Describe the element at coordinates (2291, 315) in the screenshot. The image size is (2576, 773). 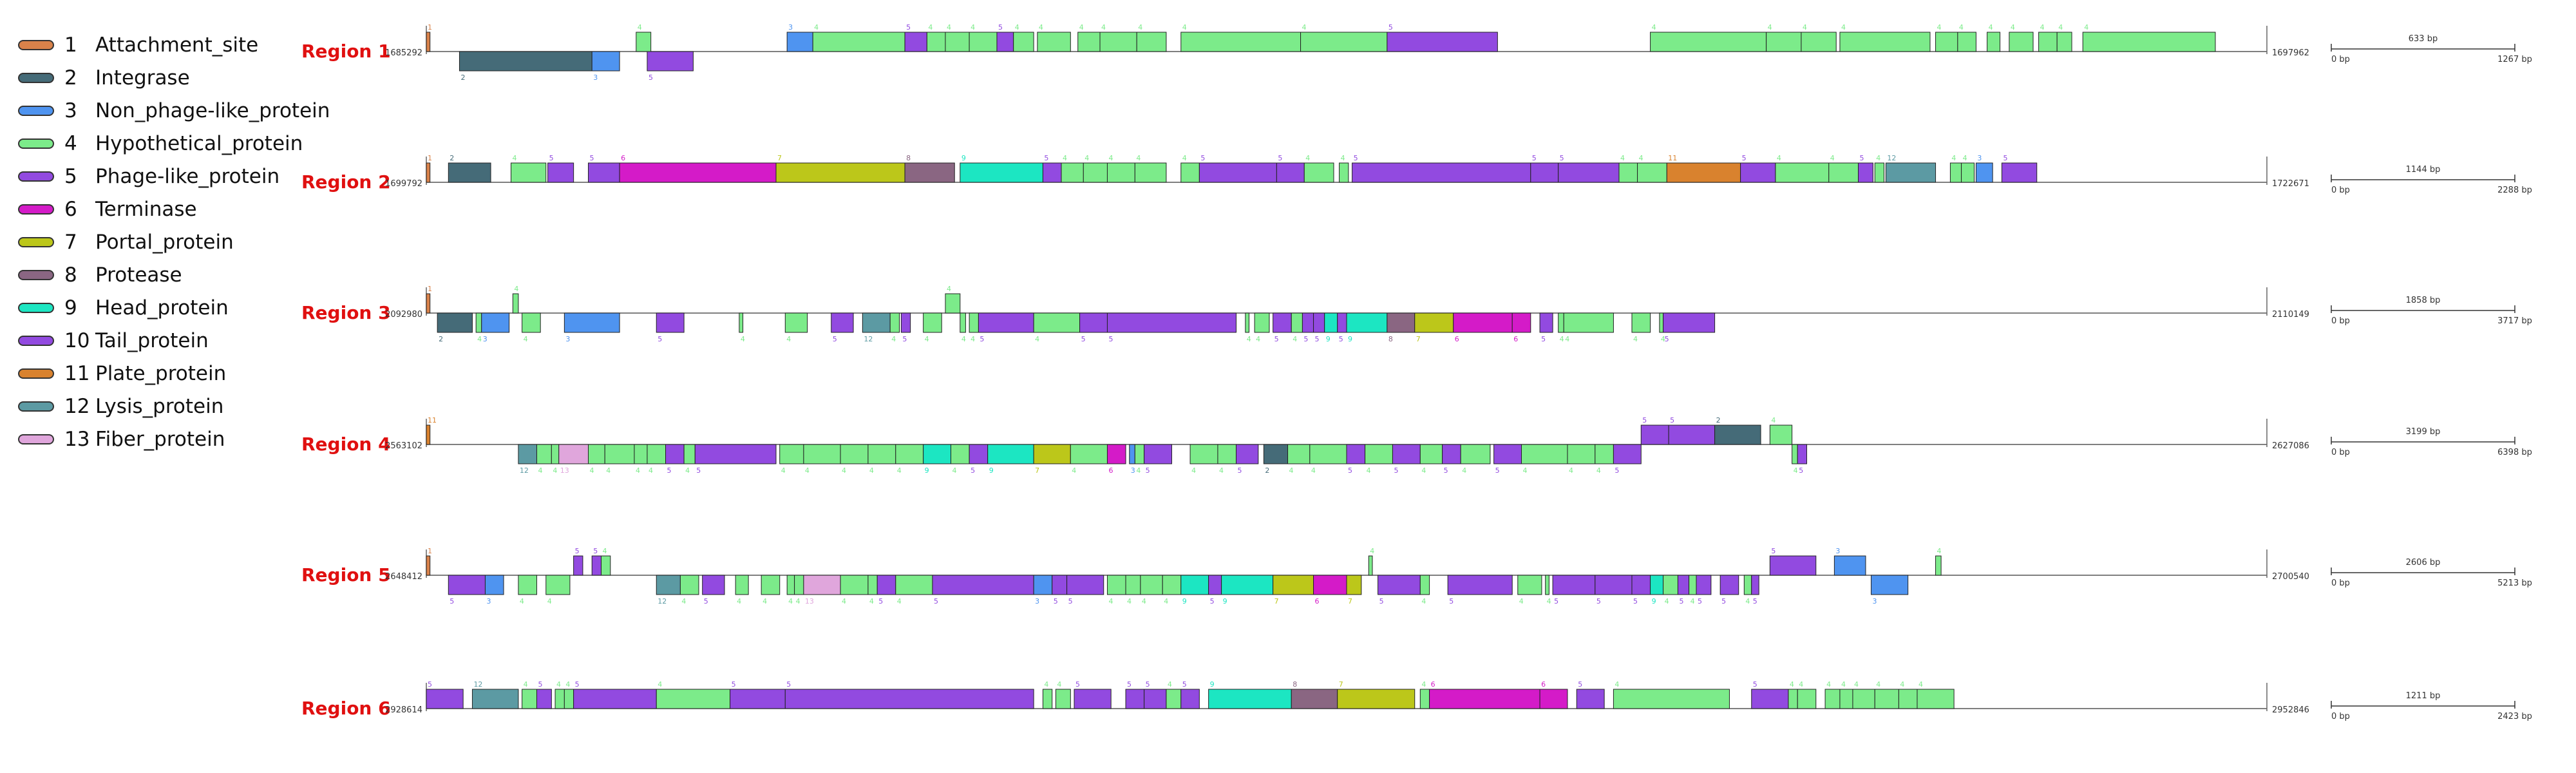
I see `region-end-coordinate: 2110149` at that location.